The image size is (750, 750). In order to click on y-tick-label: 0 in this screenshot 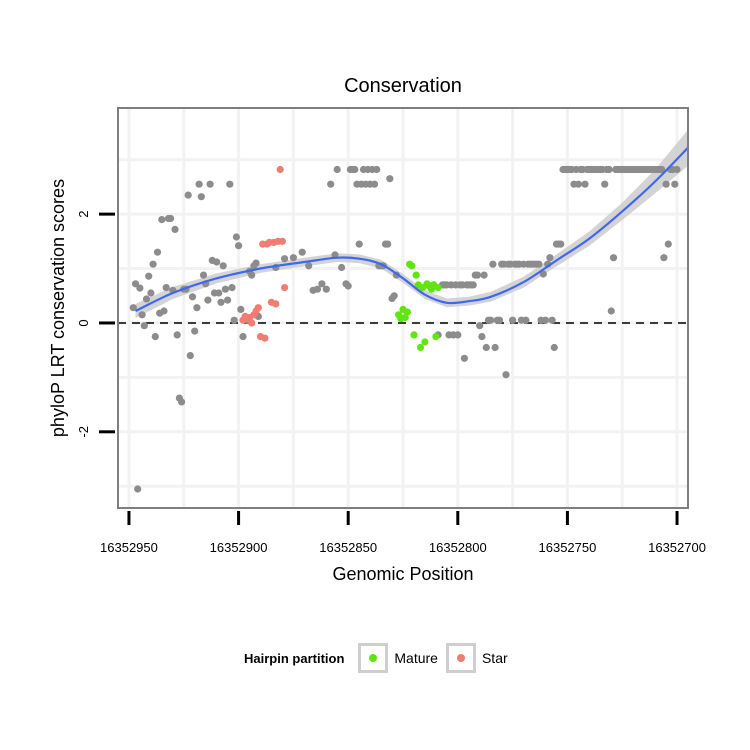, I will do `click(83, 322)`.